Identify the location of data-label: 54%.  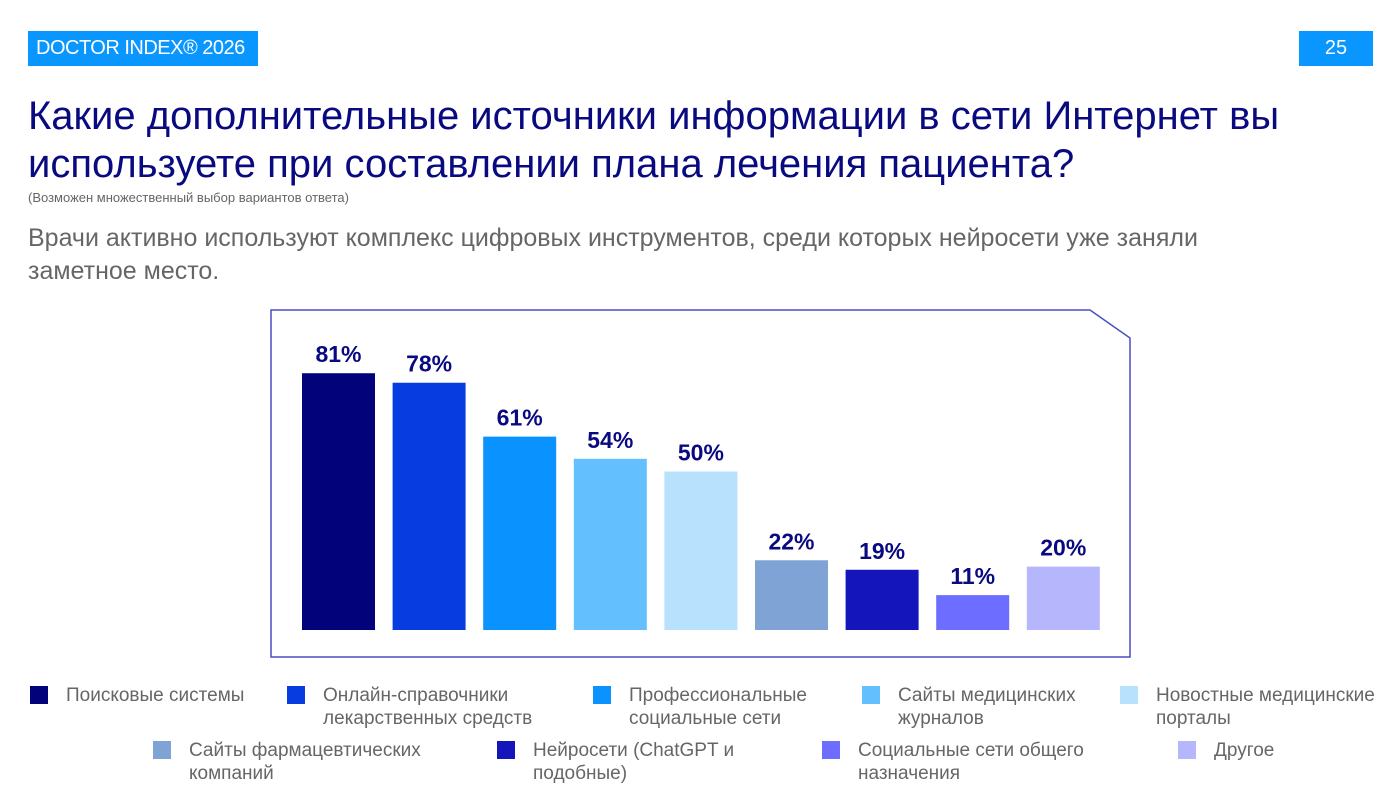
(610, 440).